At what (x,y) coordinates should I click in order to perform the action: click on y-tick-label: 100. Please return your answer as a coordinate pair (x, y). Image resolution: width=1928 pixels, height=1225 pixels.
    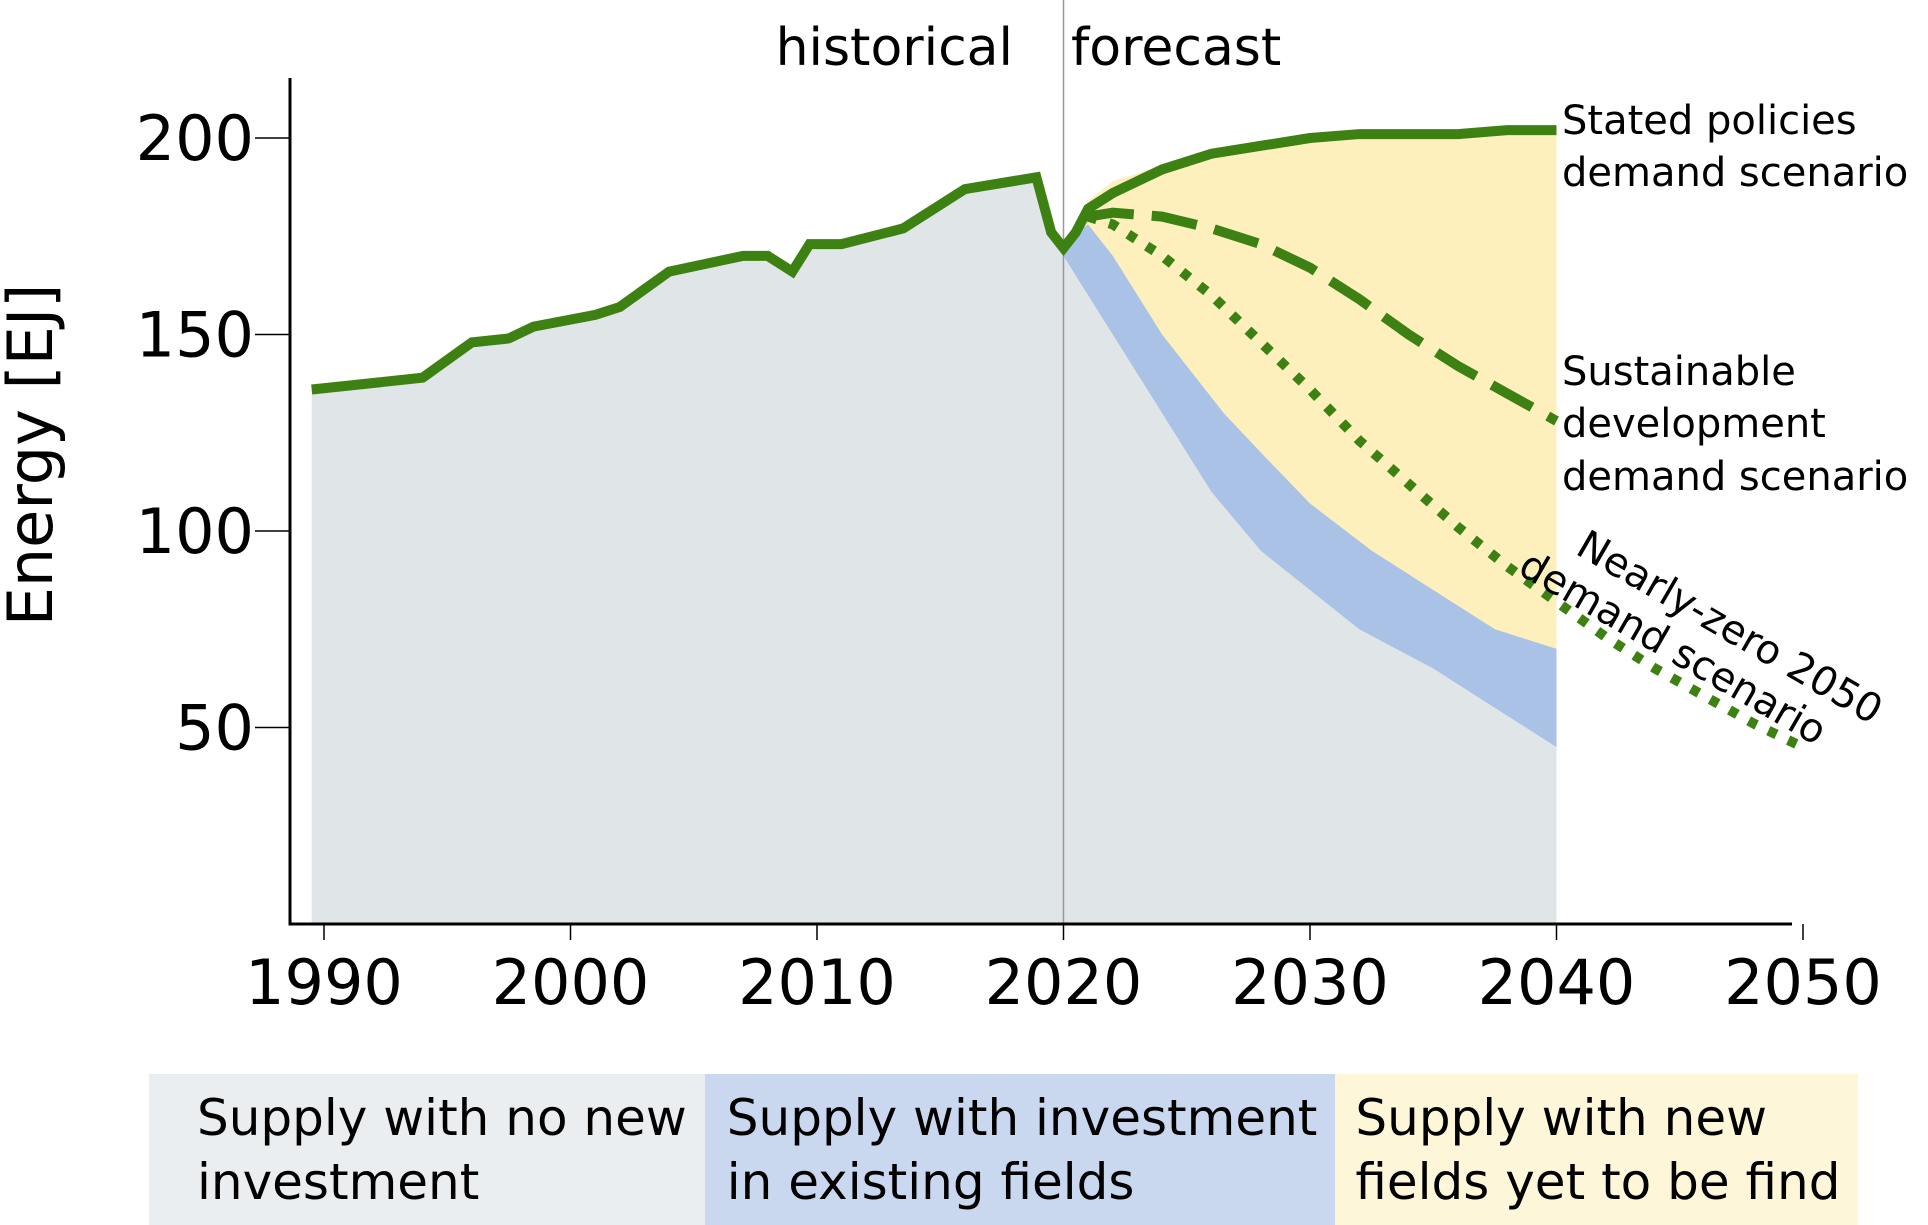
    Looking at the image, I should click on (195, 531).